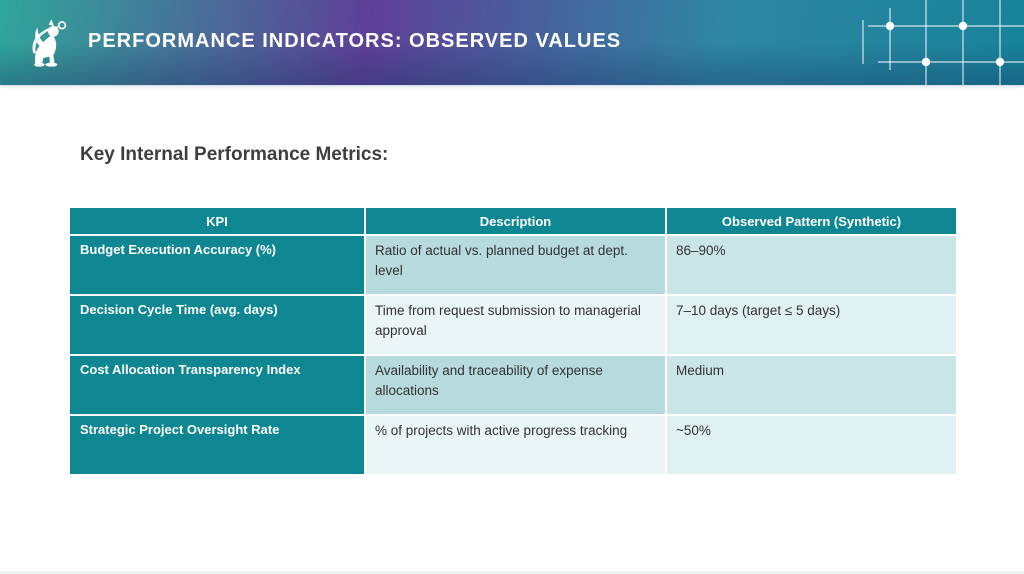 This screenshot has width=1024, height=574. I want to click on observed-cell: 86–90%, so click(811, 265).